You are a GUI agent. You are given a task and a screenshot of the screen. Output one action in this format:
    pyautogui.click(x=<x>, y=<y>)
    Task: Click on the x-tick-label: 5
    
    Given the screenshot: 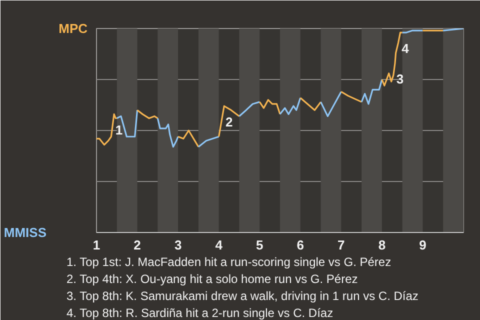 What is the action you would take?
    pyautogui.click(x=260, y=245)
    